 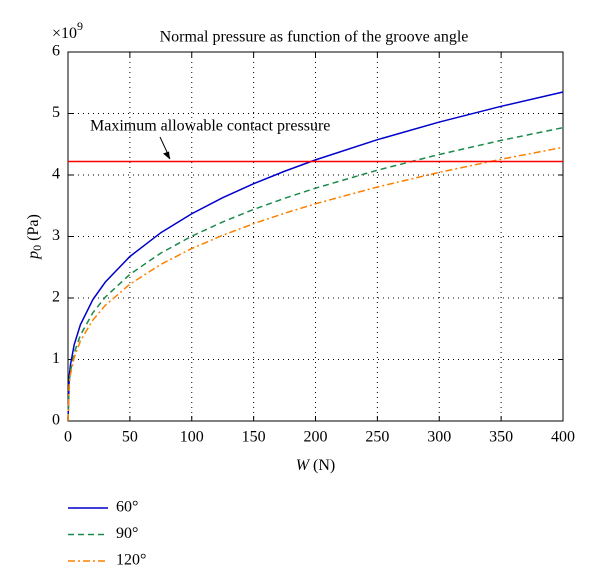 I want to click on y-label-unit: (Pa), so click(x=33, y=227).